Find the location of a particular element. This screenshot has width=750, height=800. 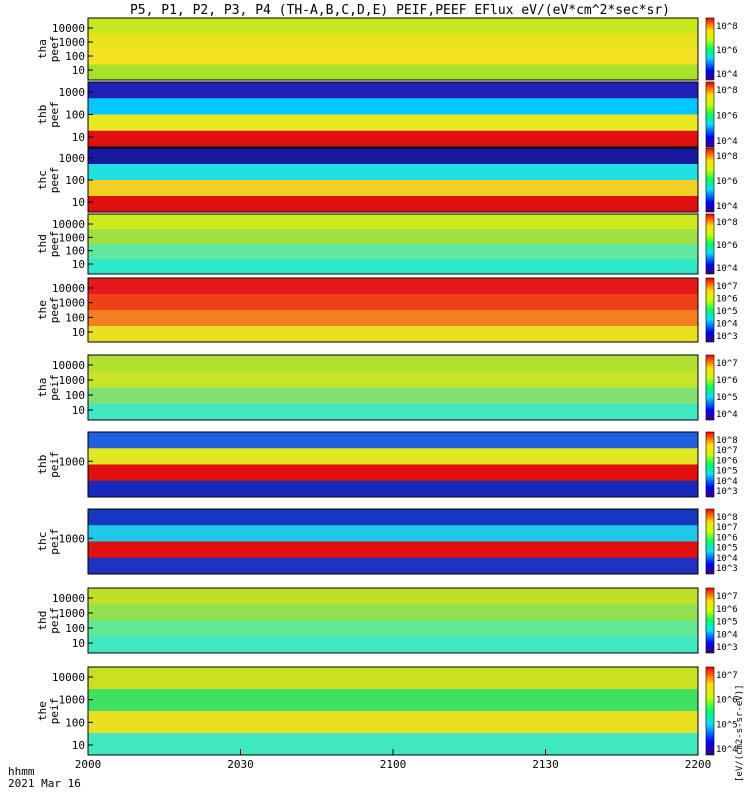

thd-peef-label-top: thd is located at coordinates (42, 244).